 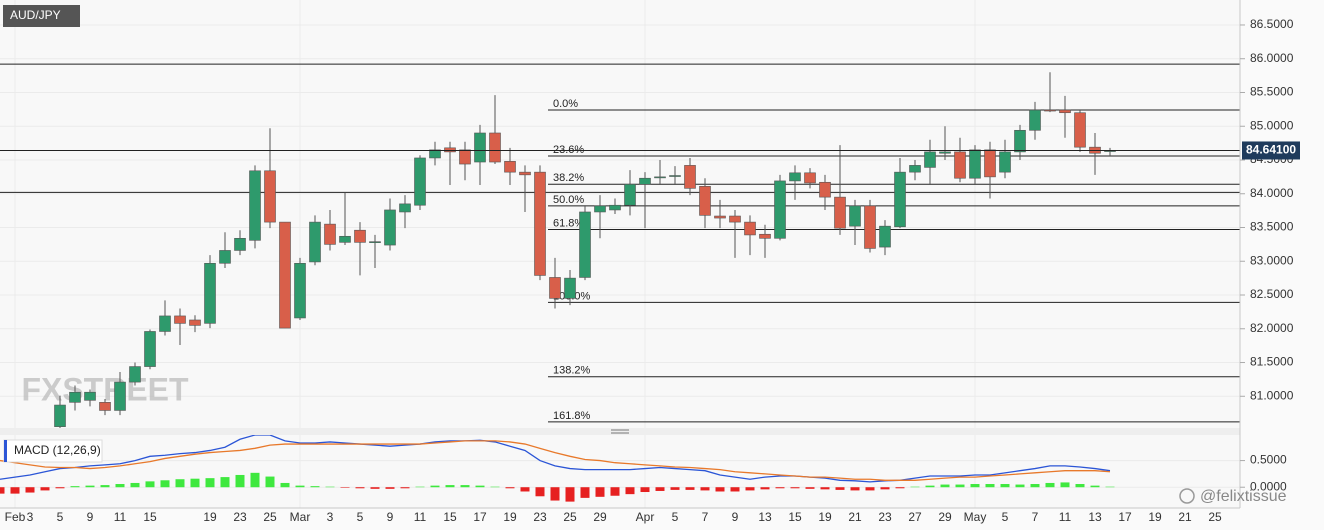 I want to click on x-tick-label: 17, so click(x=480, y=517).